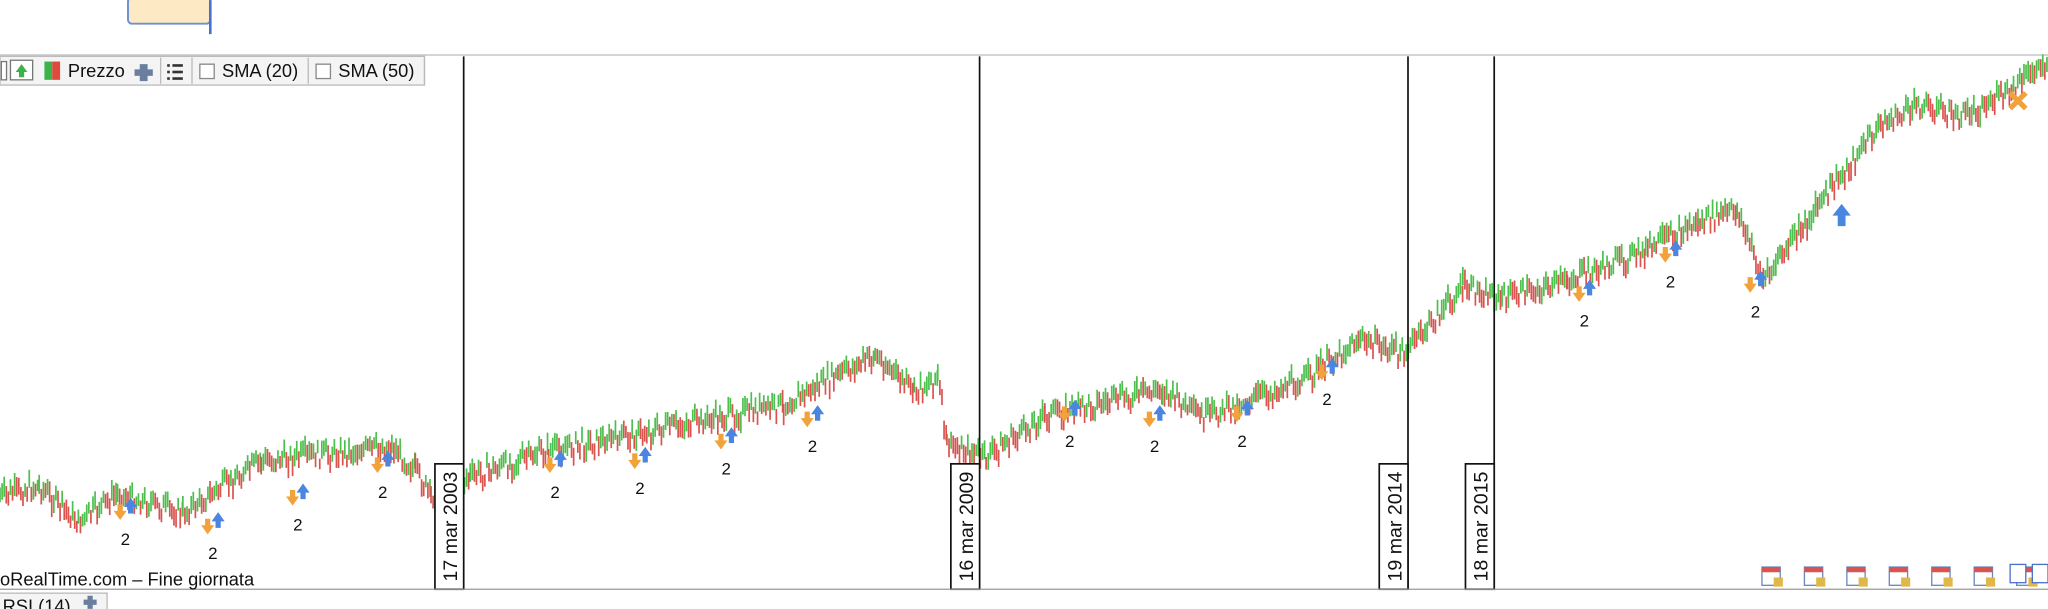 This screenshot has width=2048, height=609. Describe the element at coordinates (175, 72) in the screenshot. I see `list-icon` at that location.